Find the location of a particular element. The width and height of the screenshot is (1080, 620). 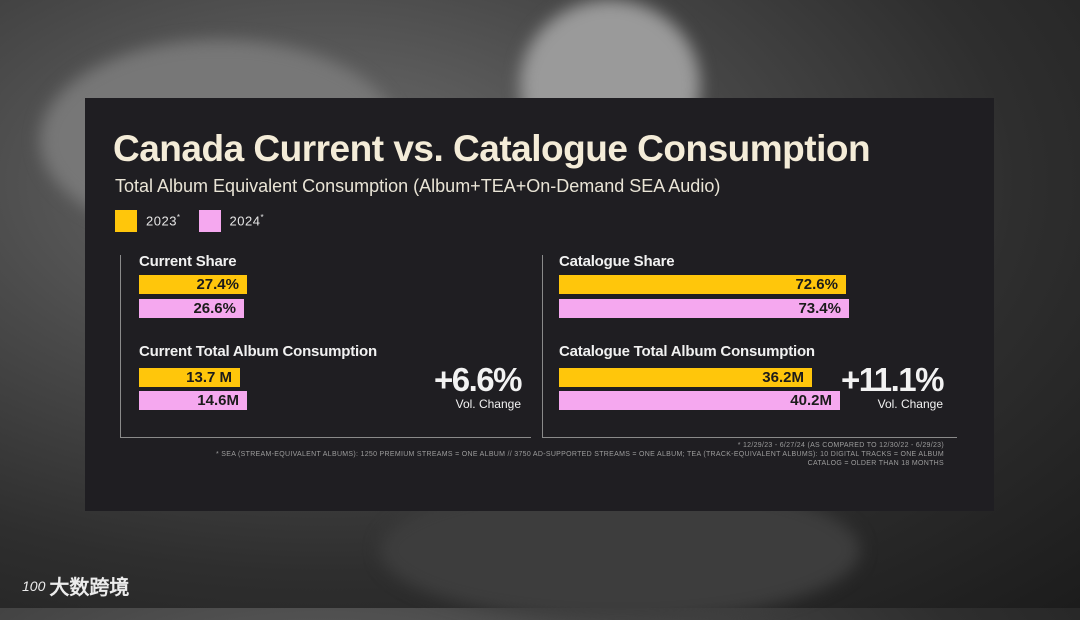

catalogue-share-bar-2024: 73.4% is located at coordinates (704, 308).